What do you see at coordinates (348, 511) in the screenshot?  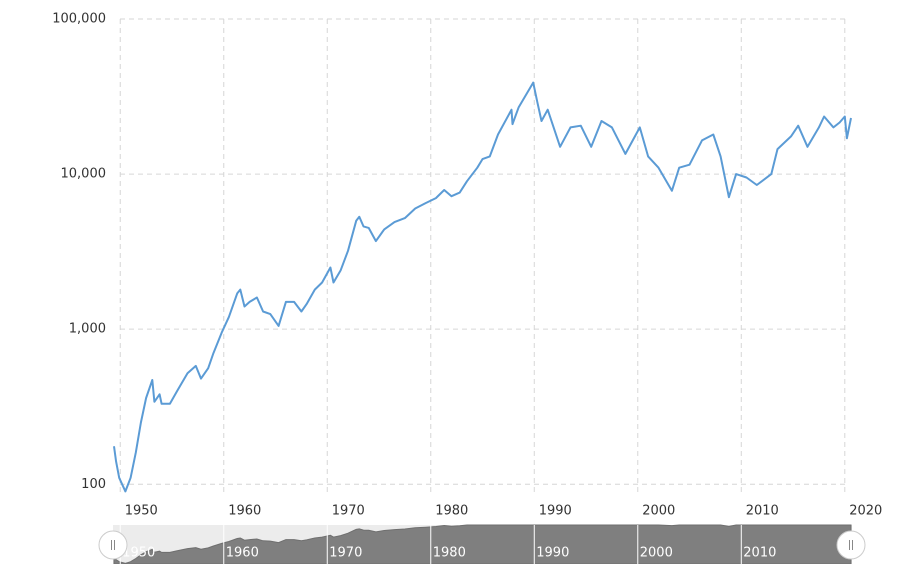 I see `x-tick-label: 1970` at bounding box center [348, 511].